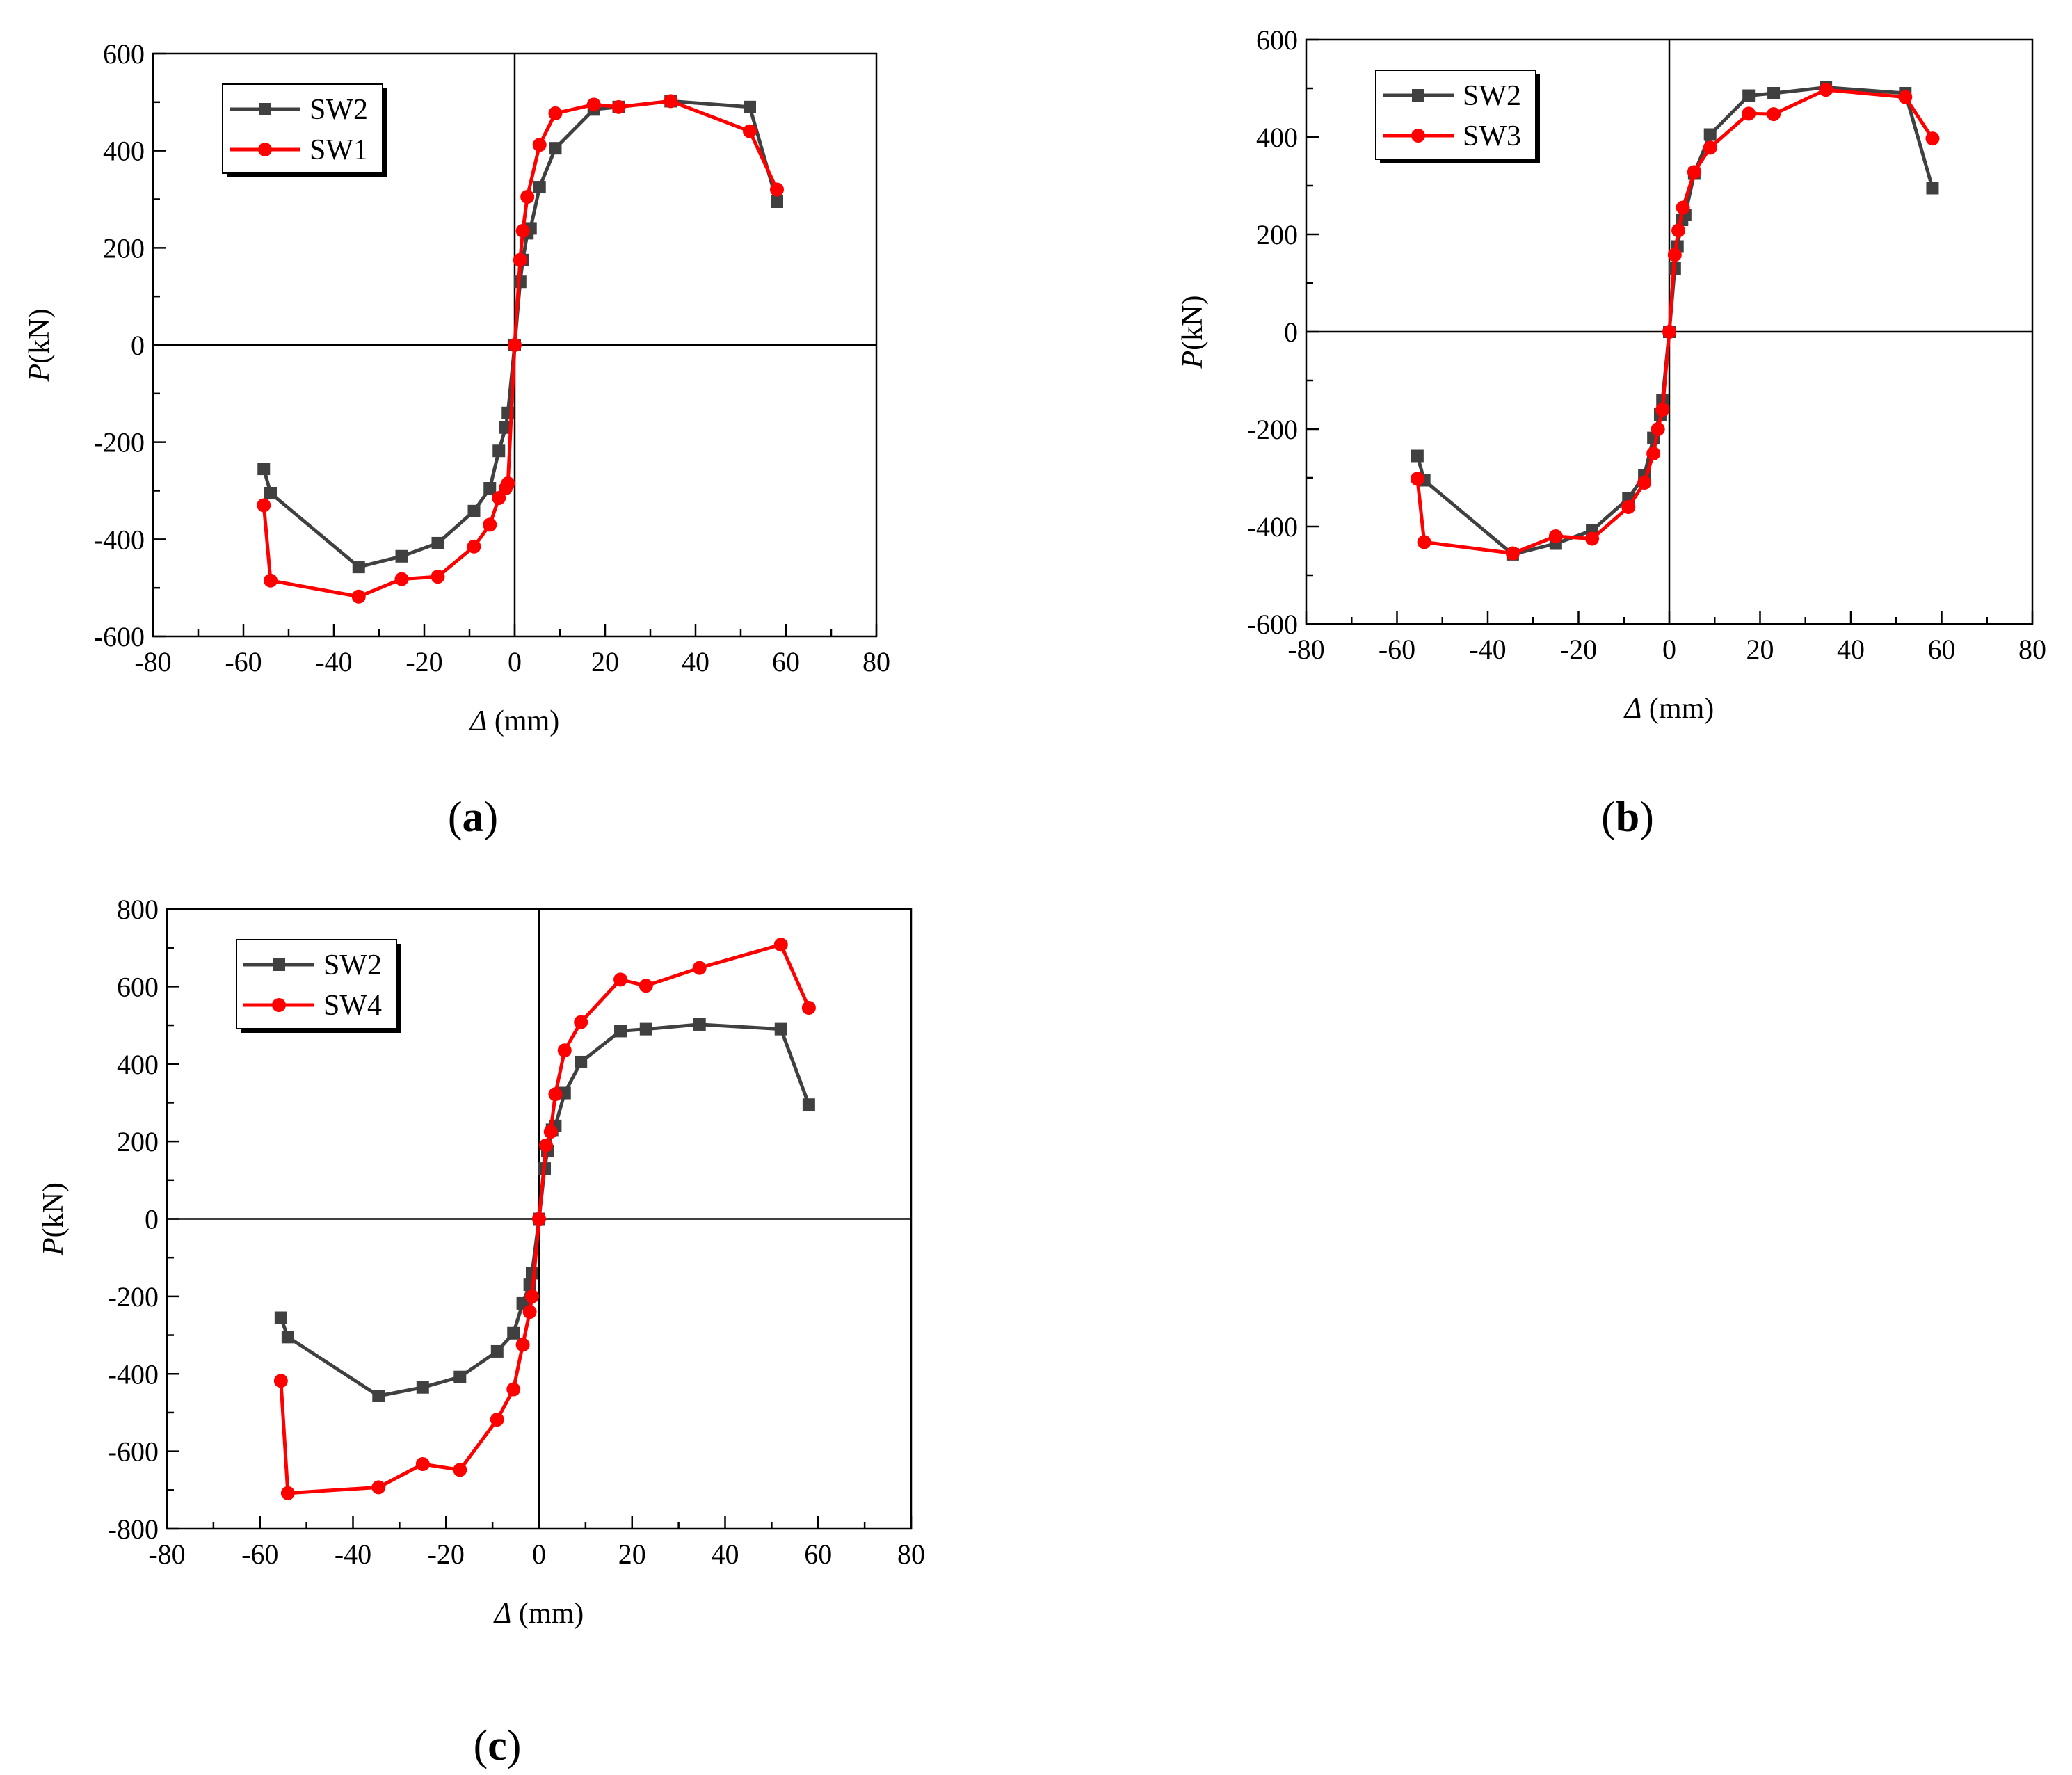 This screenshot has width=2072, height=1775. I want to click on y-tick-label-a: -400, so click(119, 539).